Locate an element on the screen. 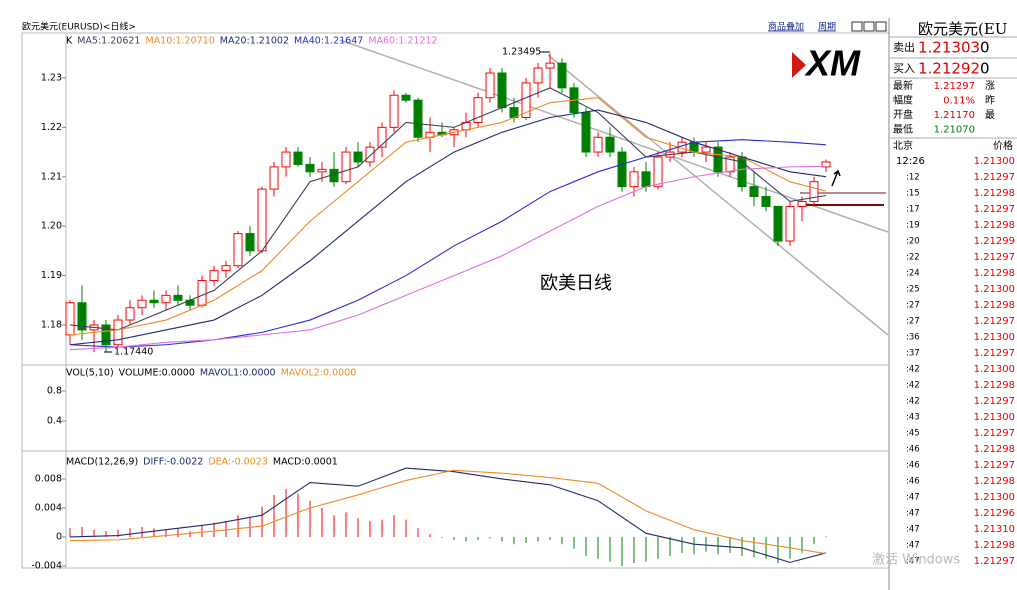 The image size is (1017, 590). legend-entry: MACD(12,26,9) is located at coordinates (102, 462).